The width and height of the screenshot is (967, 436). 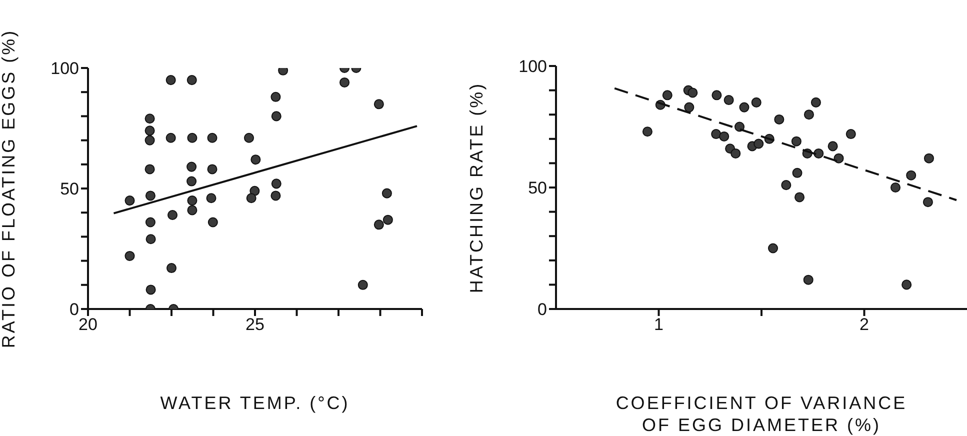 What do you see at coordinates (255, 403) in the screenshot?
I see `x-axis-title: WATER TEMP. (°C)` at bounding box center [255, 403].